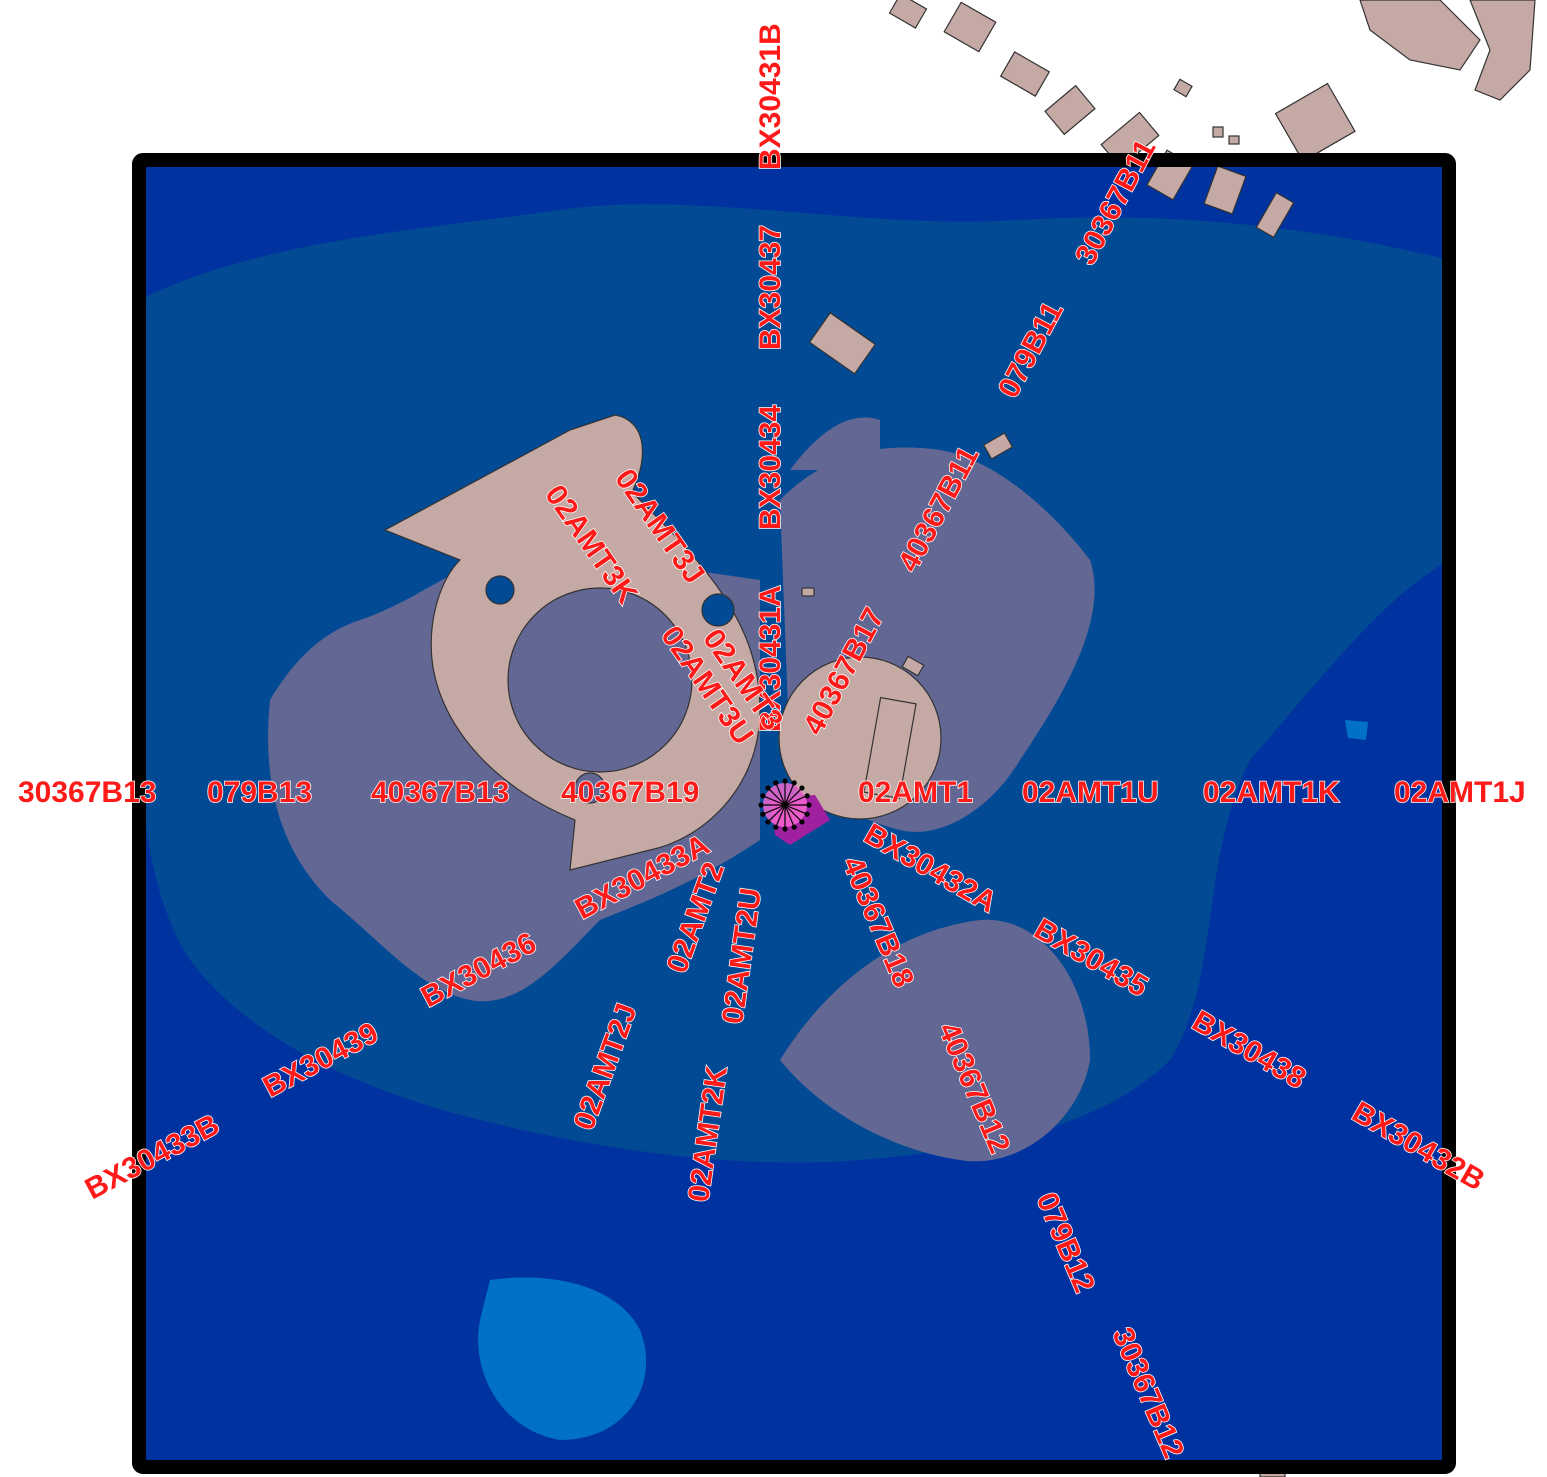 The width and height of the screenshot is (1547, 1477). I want to click on building-round, so click(860, 738).